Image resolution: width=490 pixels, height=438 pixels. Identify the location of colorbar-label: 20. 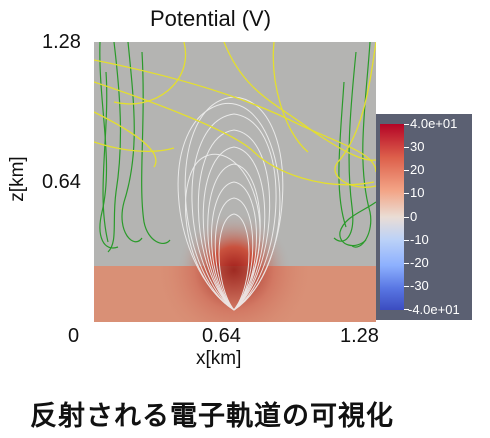
(417, 169).